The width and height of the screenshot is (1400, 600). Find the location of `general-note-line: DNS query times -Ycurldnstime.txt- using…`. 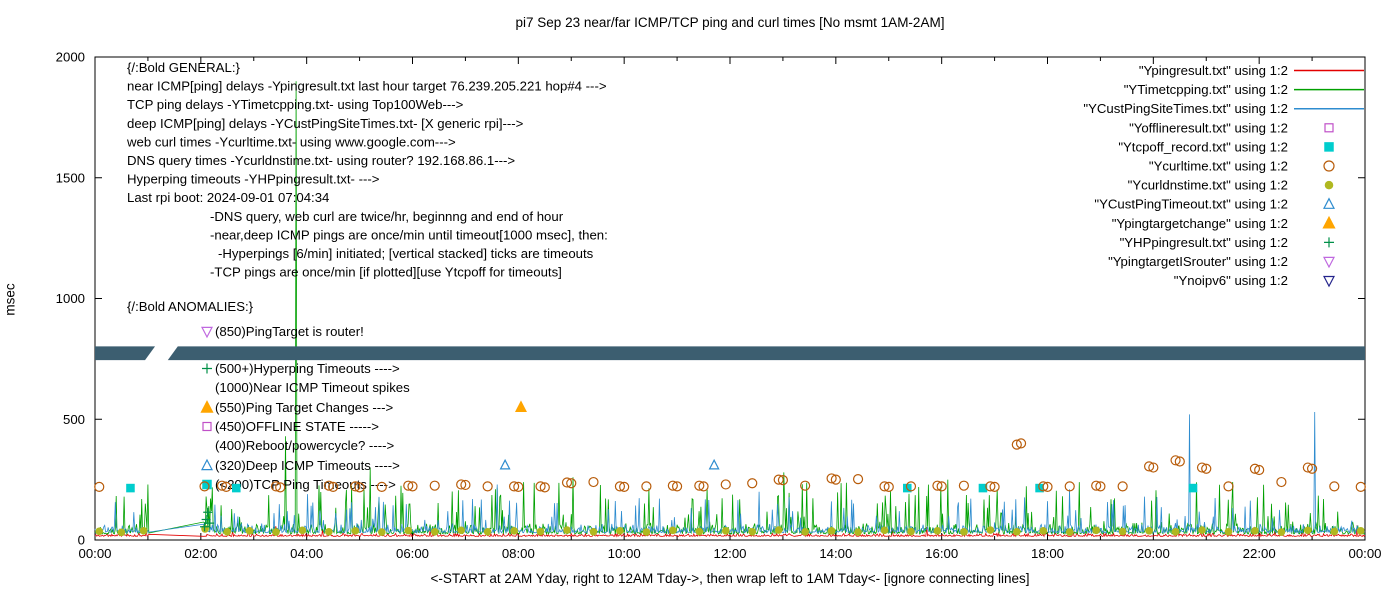

general-note-line: DNS query times -Ycurldnstime.txt- using… is located at coordinates (321, 160).